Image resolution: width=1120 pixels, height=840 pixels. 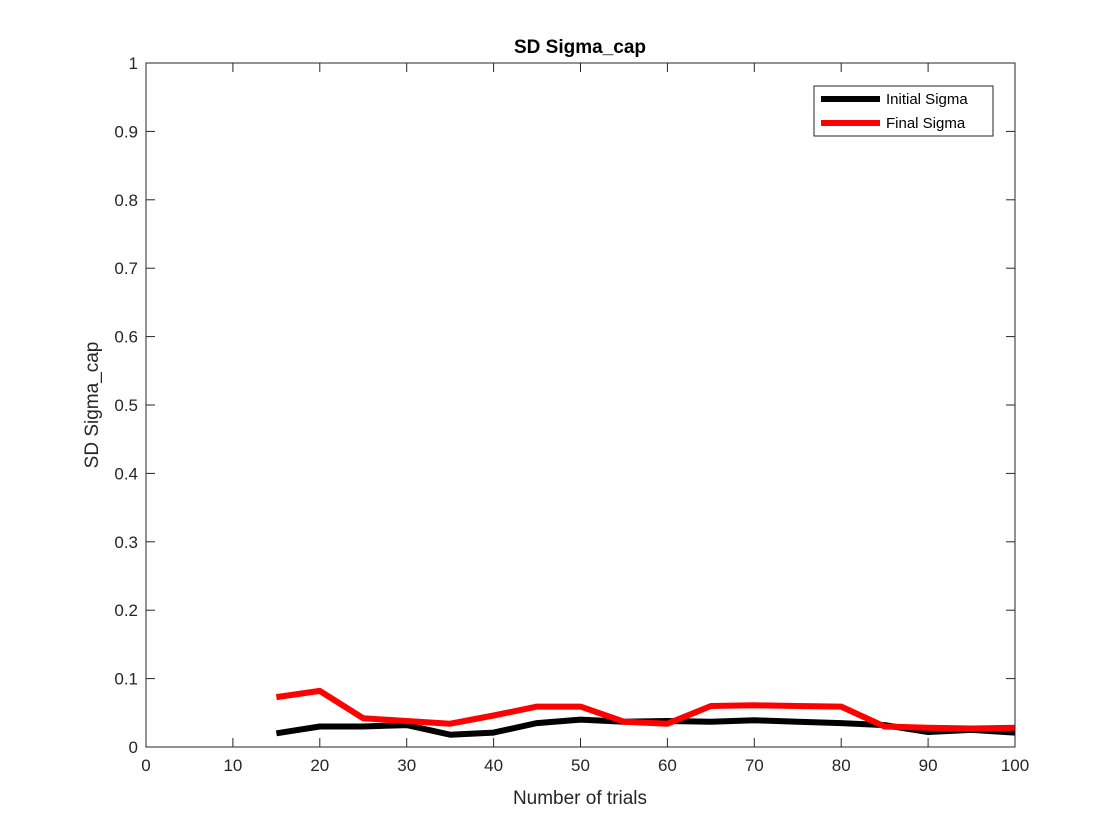 What do you see at coordinates (126, 610) in the screenshot?
I see `y-tick-label: 0.2` at bounding box center [126, 610].